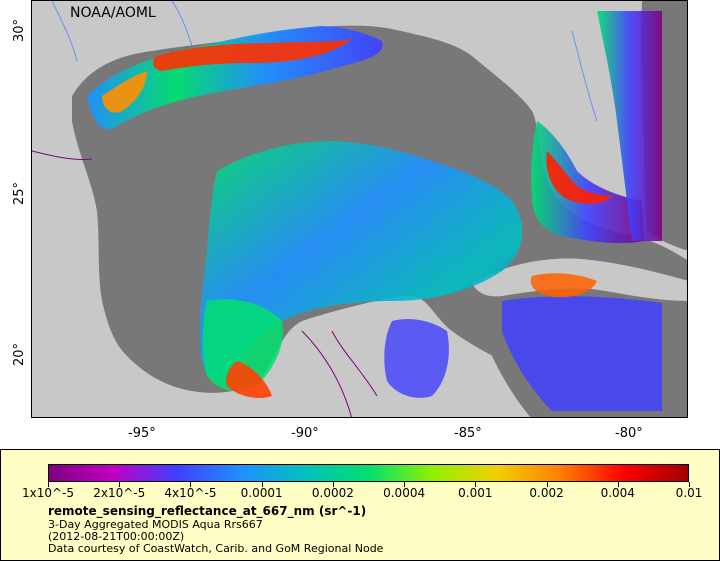 Image resolution: width=720 pixels, height=561 pixels. Describe the element at coordinates (19, 354) in the screenshot. I see `y-tick-20: 20°` at that location.